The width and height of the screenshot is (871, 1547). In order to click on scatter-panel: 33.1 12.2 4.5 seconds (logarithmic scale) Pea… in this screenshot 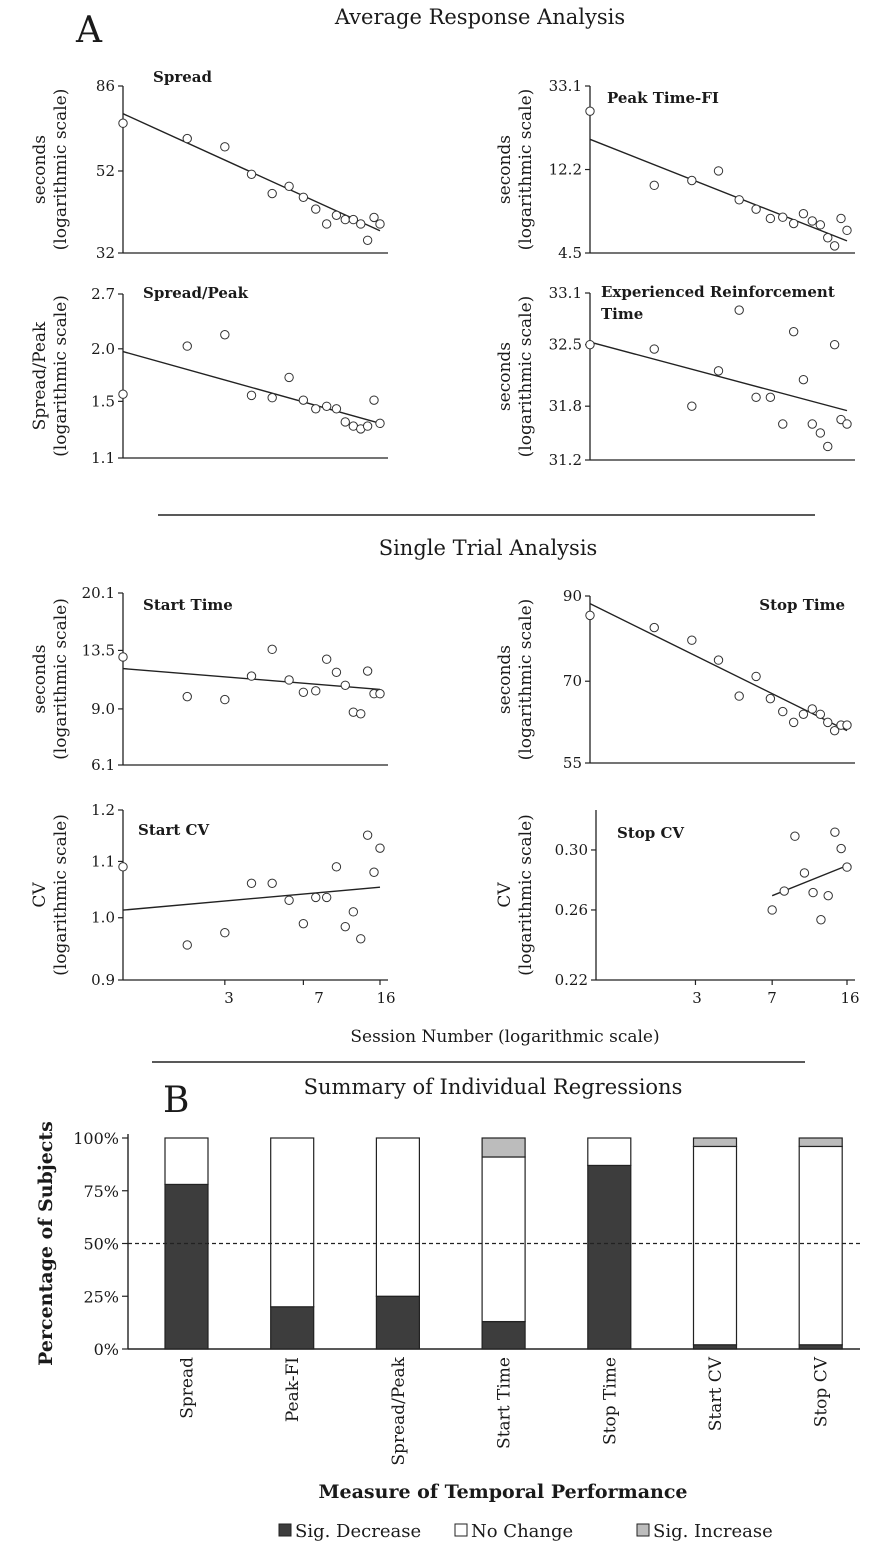, I will do `click(675, 169)`.